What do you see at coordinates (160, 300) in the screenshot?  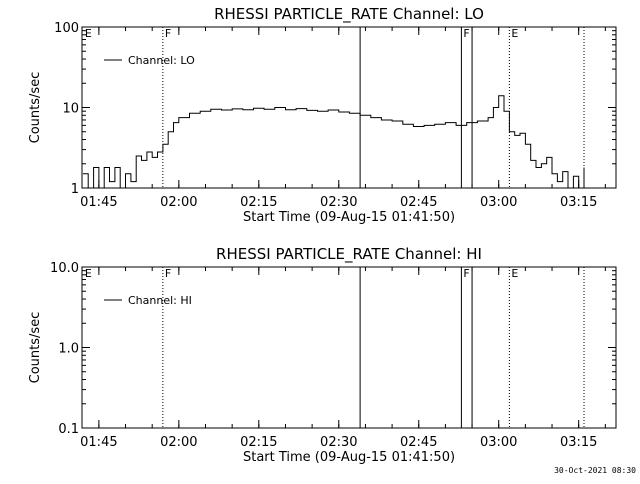 I see `legend-label: Channel: HI` at bounding box center [160, 300].